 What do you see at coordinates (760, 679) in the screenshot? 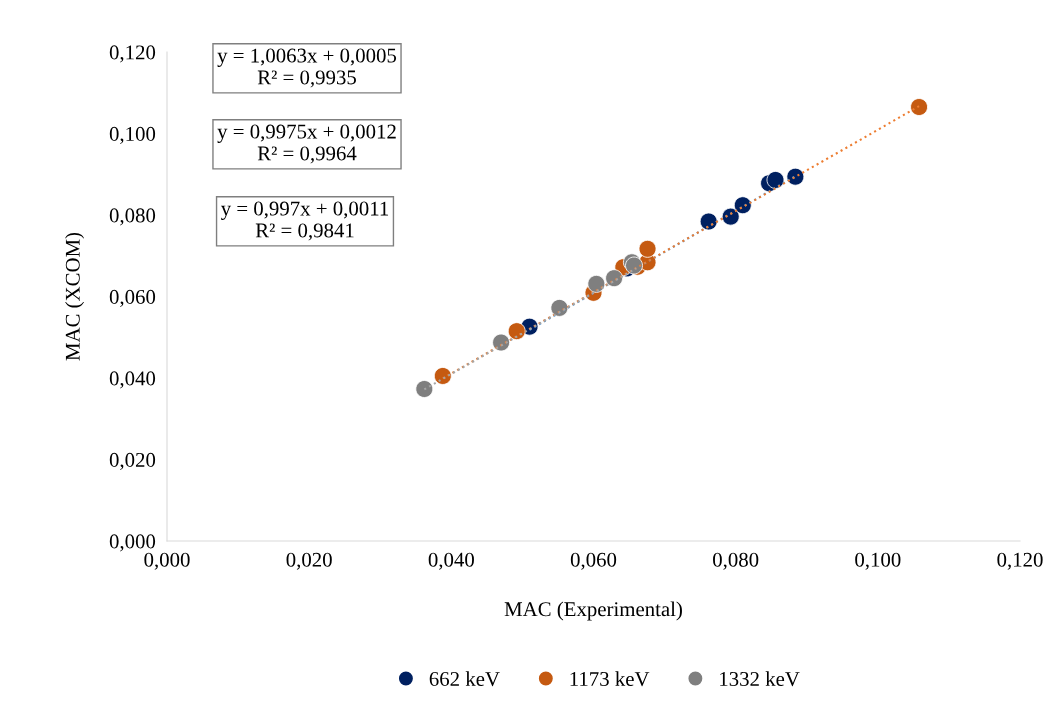
I see `legend-label: 1332 keV` at bounding box center [760, 679].